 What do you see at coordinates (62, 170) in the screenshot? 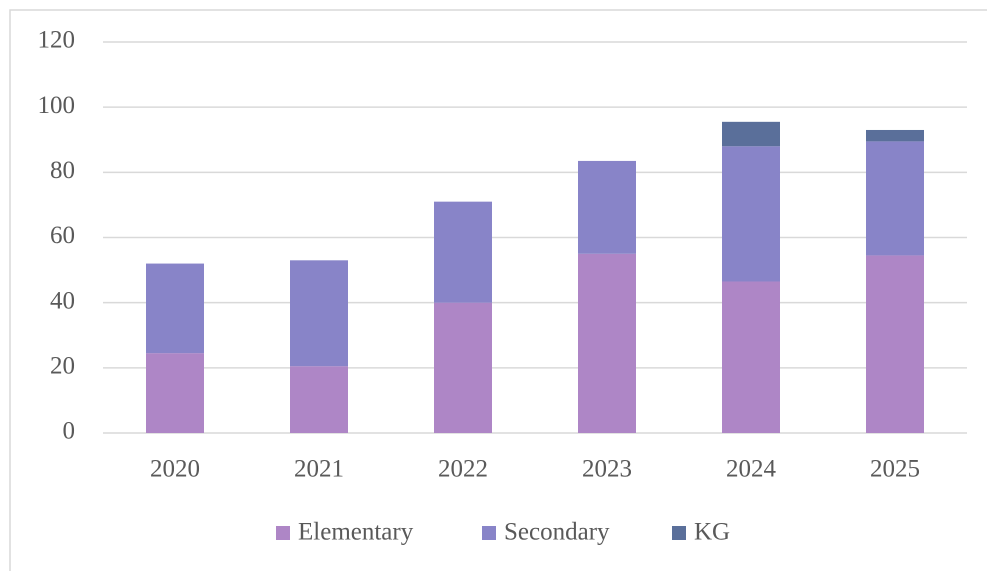
I see `y-tick-label: 80` at bounding box center [62, 170].